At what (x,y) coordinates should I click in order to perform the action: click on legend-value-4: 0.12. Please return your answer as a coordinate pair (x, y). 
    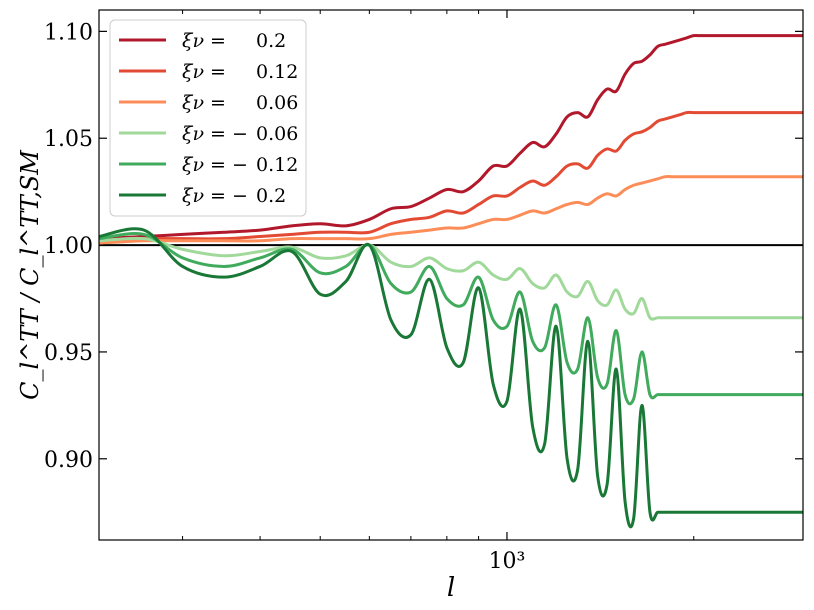
    Looking at the image, I should click on (277, 165).